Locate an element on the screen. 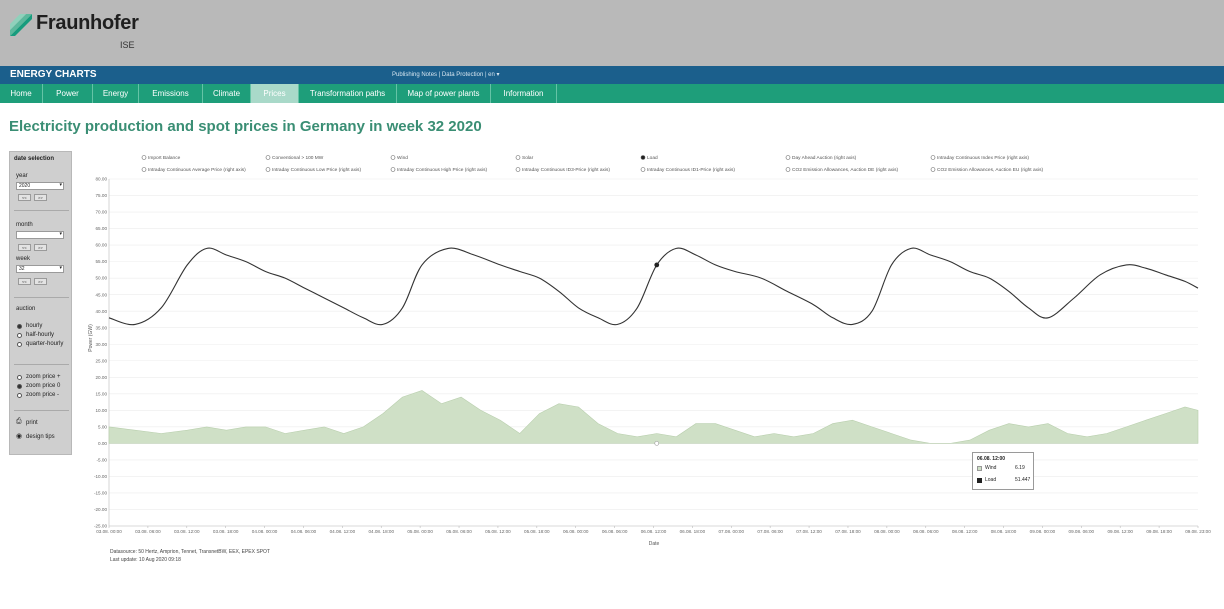 The image size is (1224, 609). y-axis-label: Power (GW) is located at coordinates (91, 338).